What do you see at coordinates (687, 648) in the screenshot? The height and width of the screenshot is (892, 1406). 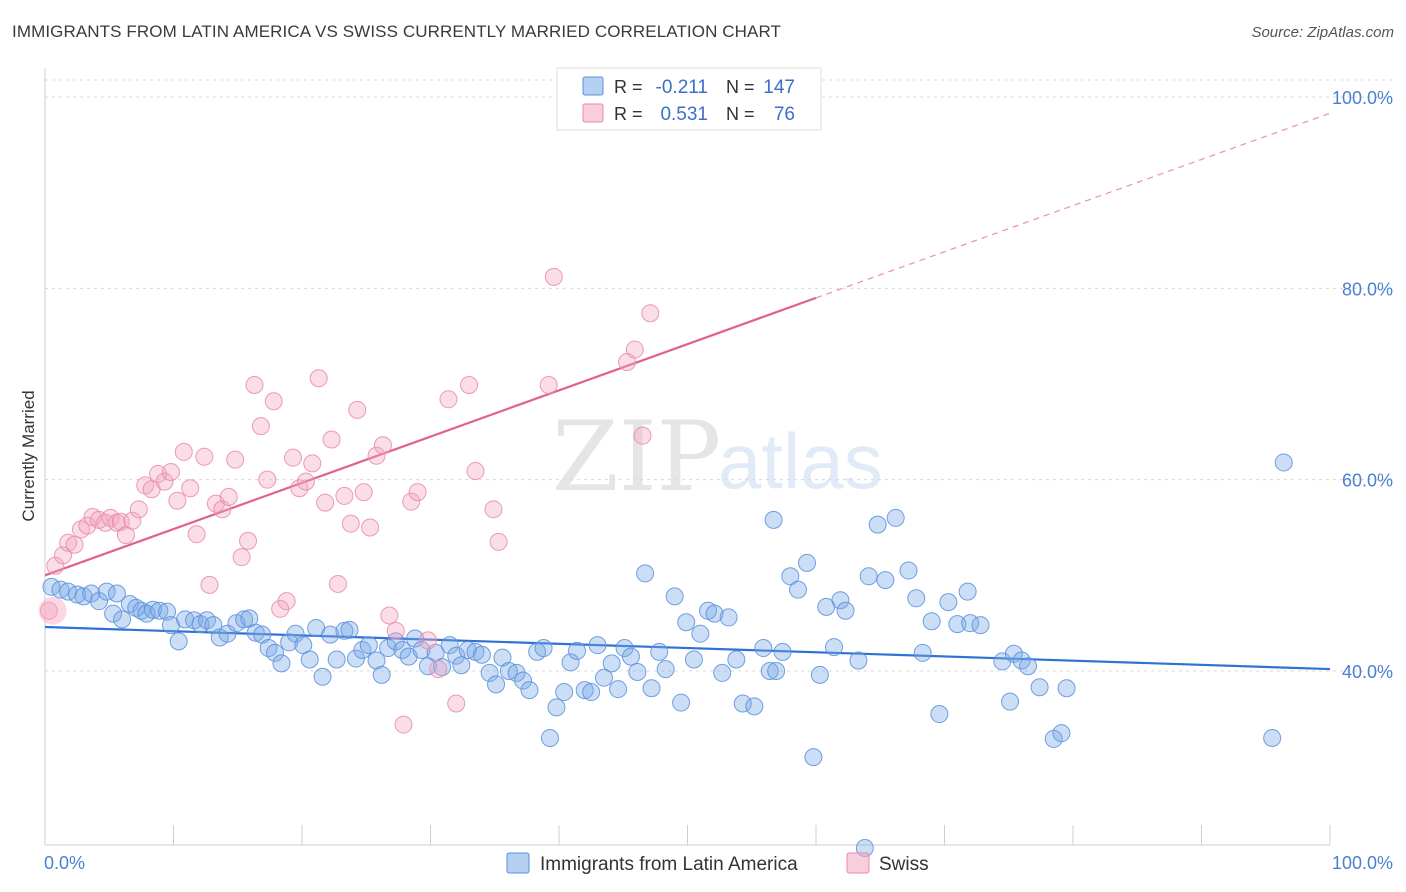 I see `trend-line-latin-america` at bounding box center [687, 648].